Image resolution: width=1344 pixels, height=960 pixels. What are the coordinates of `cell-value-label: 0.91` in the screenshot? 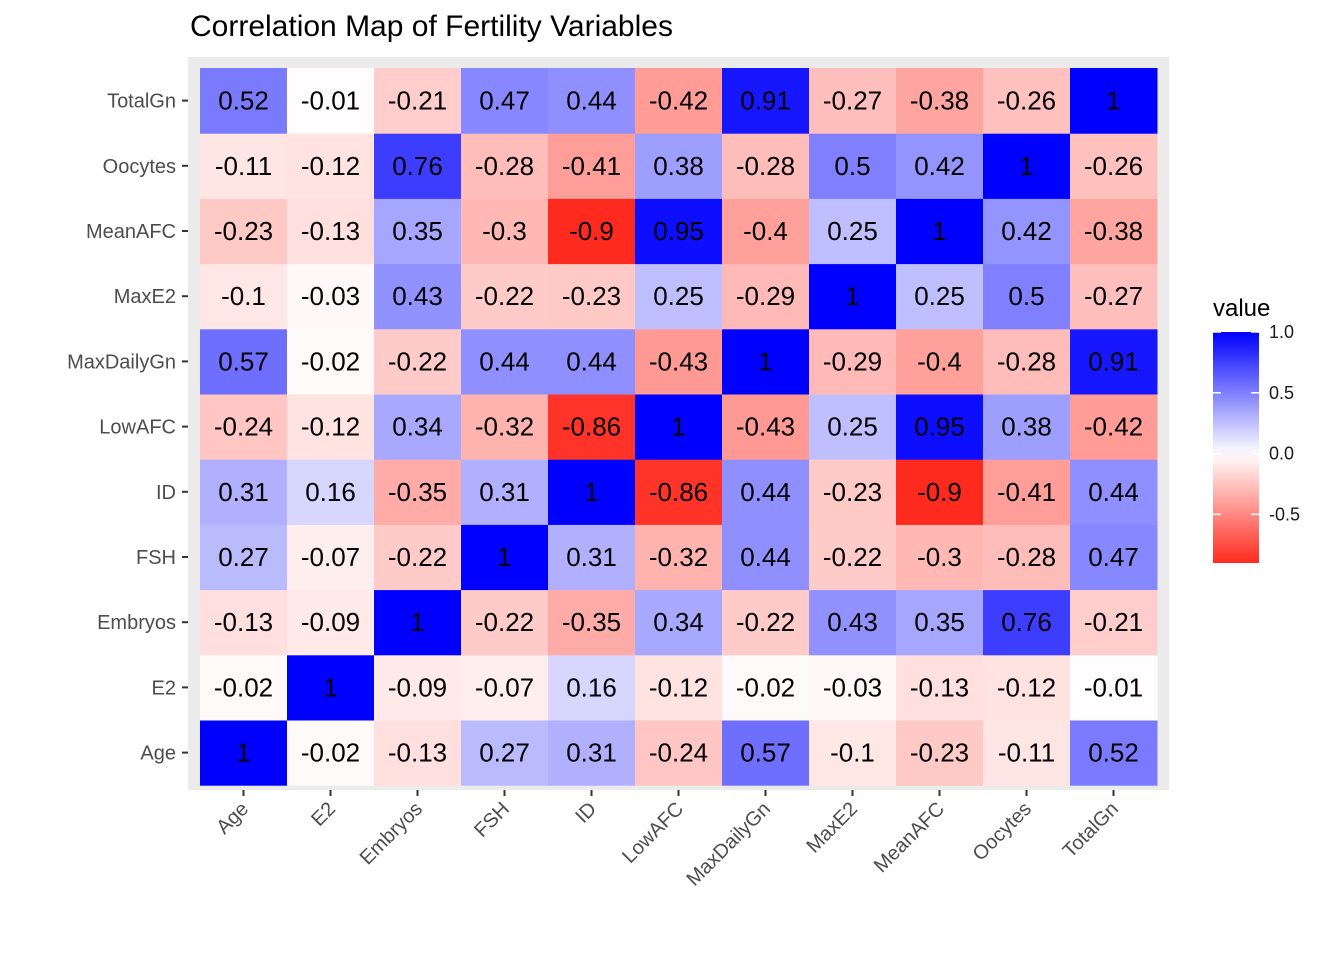 It's located at (765, 101).